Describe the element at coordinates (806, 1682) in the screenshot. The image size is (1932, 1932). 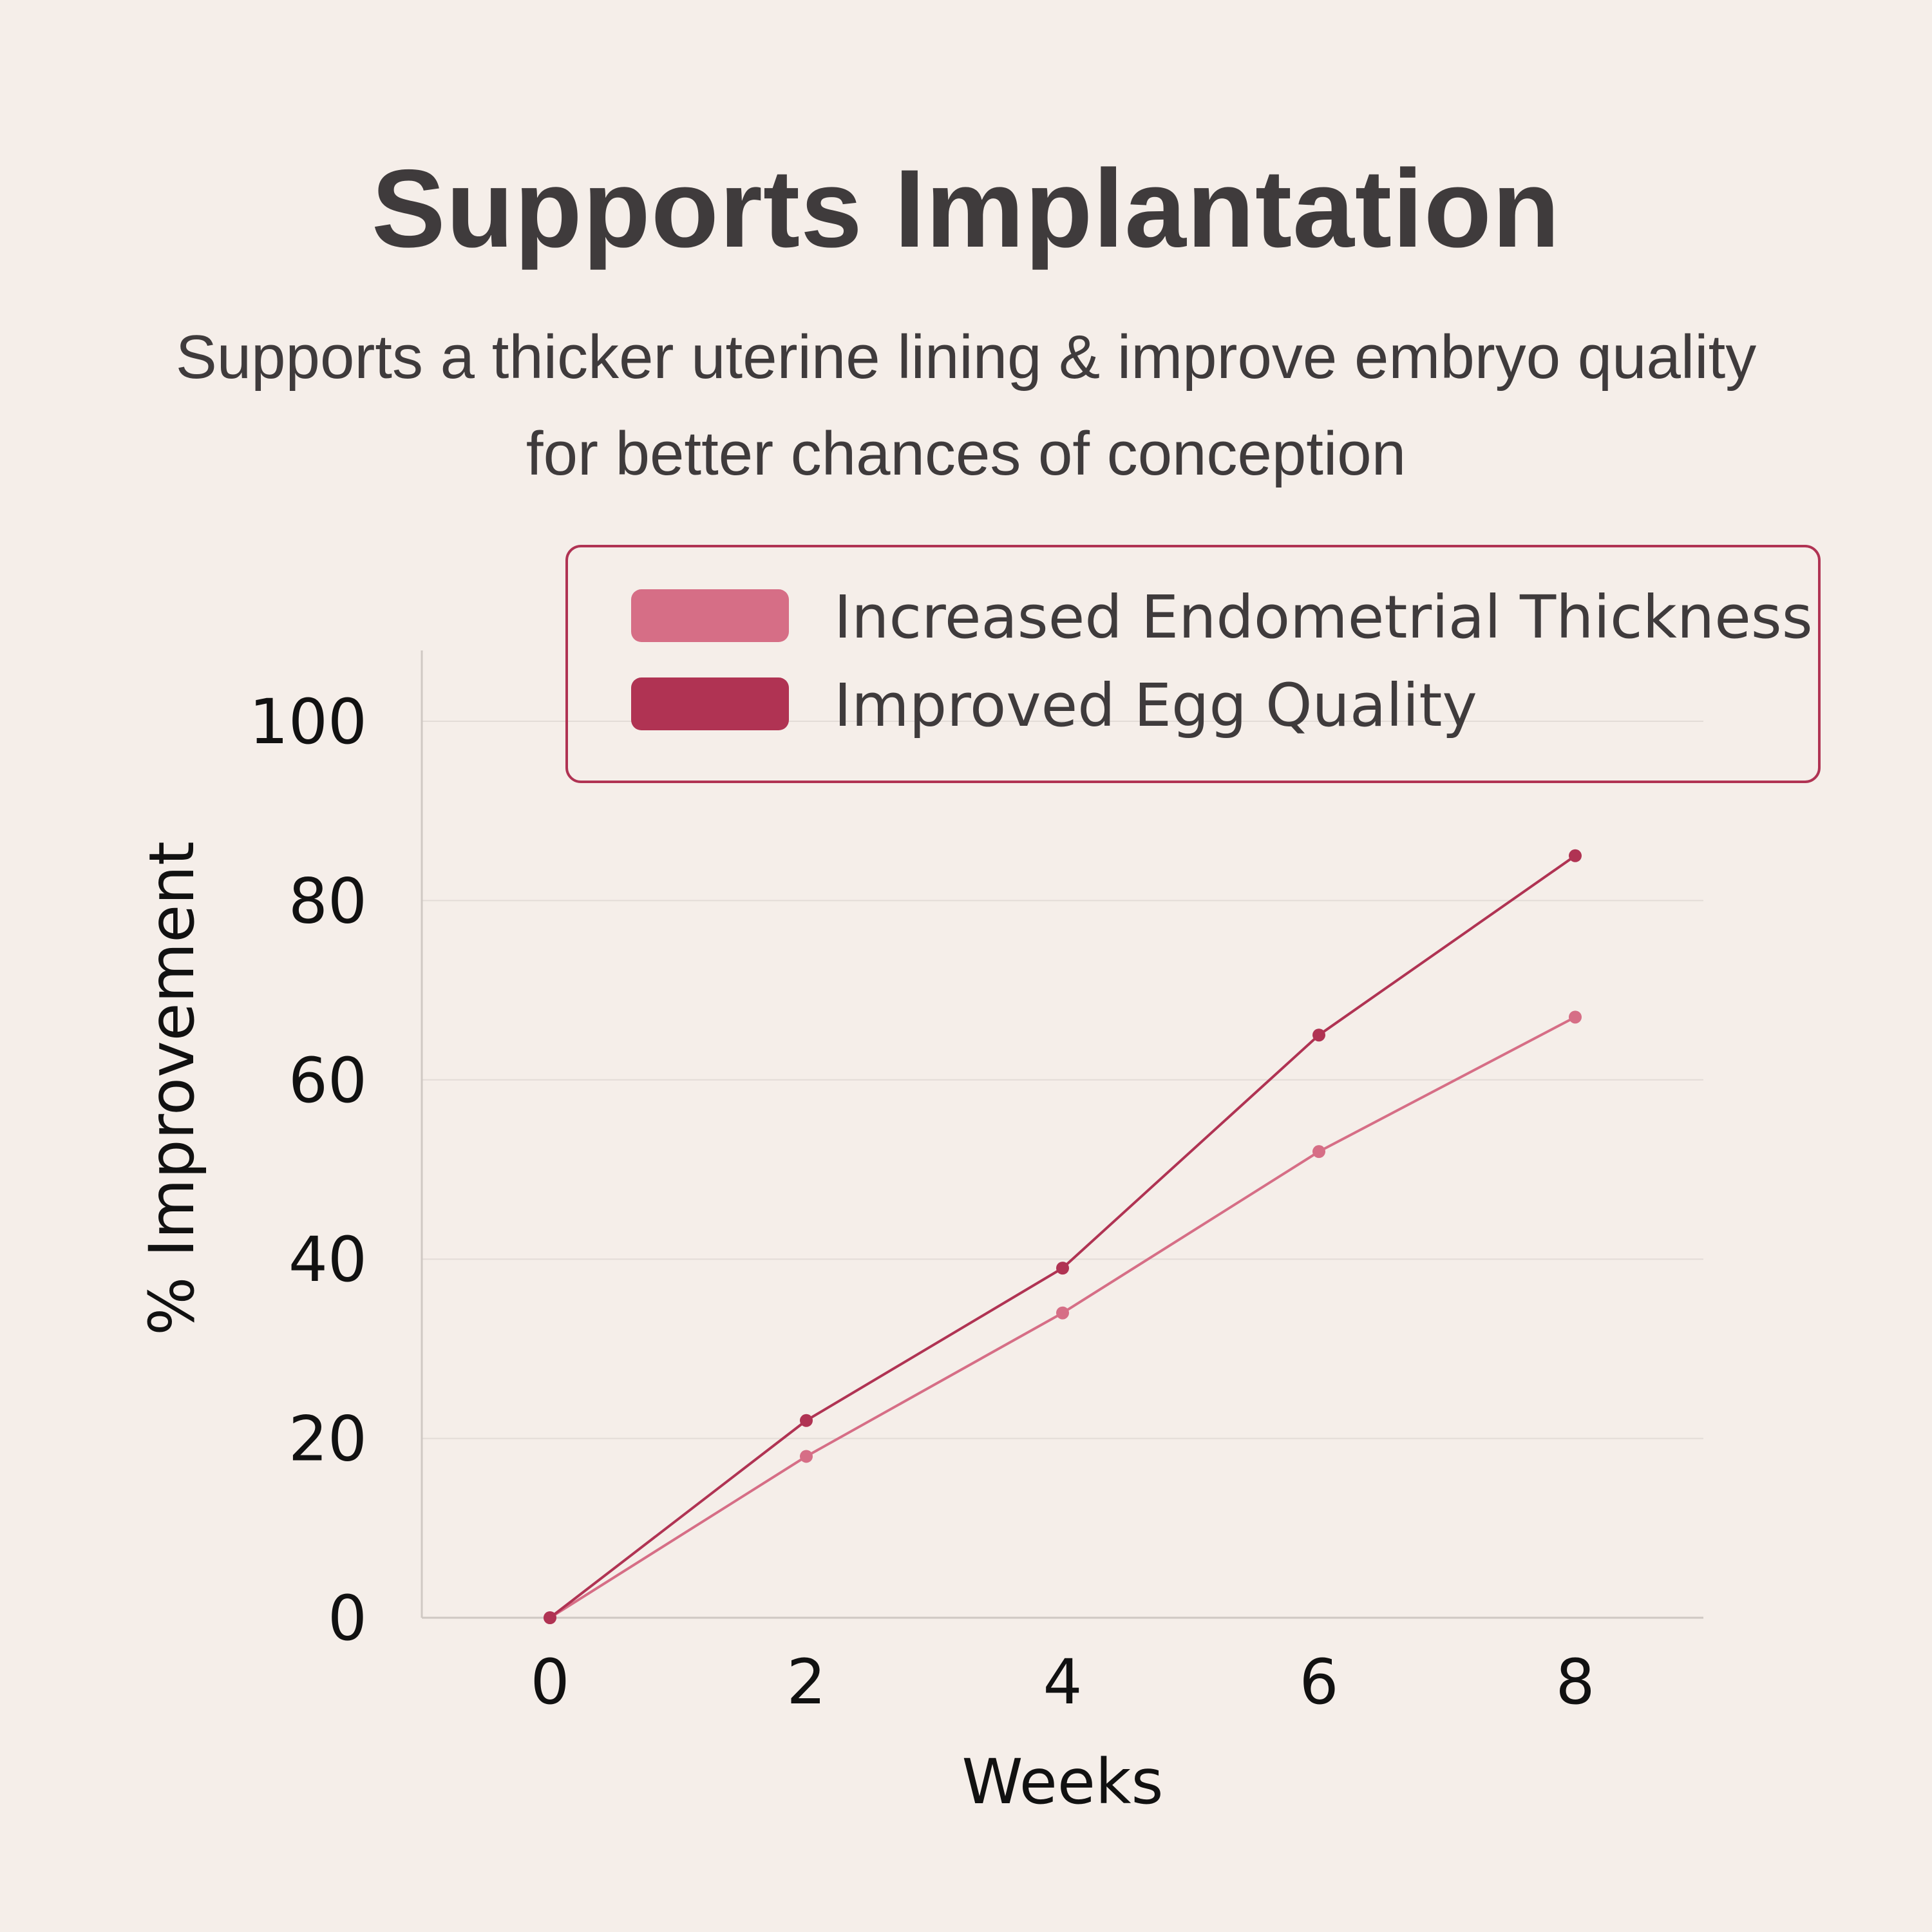
I see `x-tick-label-2: 2` at that location.